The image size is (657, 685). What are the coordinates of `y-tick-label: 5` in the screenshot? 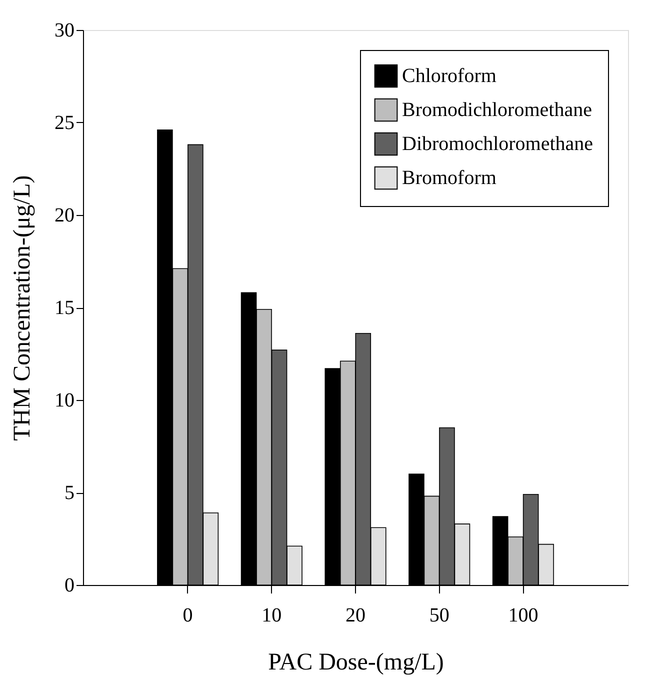 It's located at (69, 493).